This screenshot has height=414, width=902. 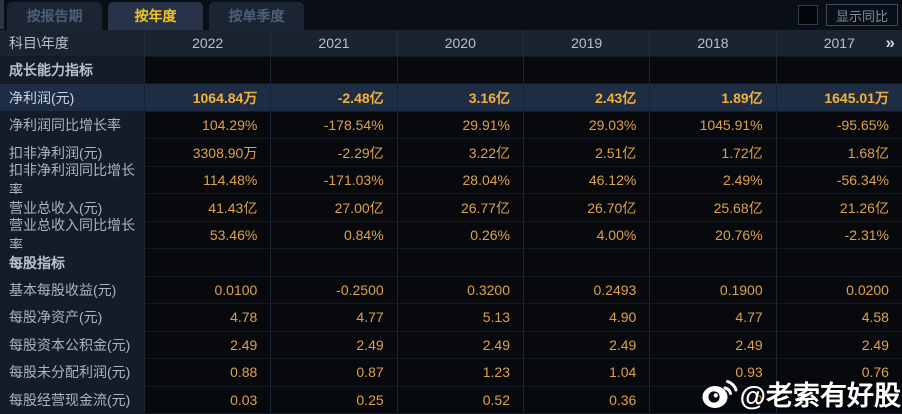 What do you see at coordinates (712, 180) in the screenshot?
I see `value-cell: 2.49%` at bounding box center [712, 180].